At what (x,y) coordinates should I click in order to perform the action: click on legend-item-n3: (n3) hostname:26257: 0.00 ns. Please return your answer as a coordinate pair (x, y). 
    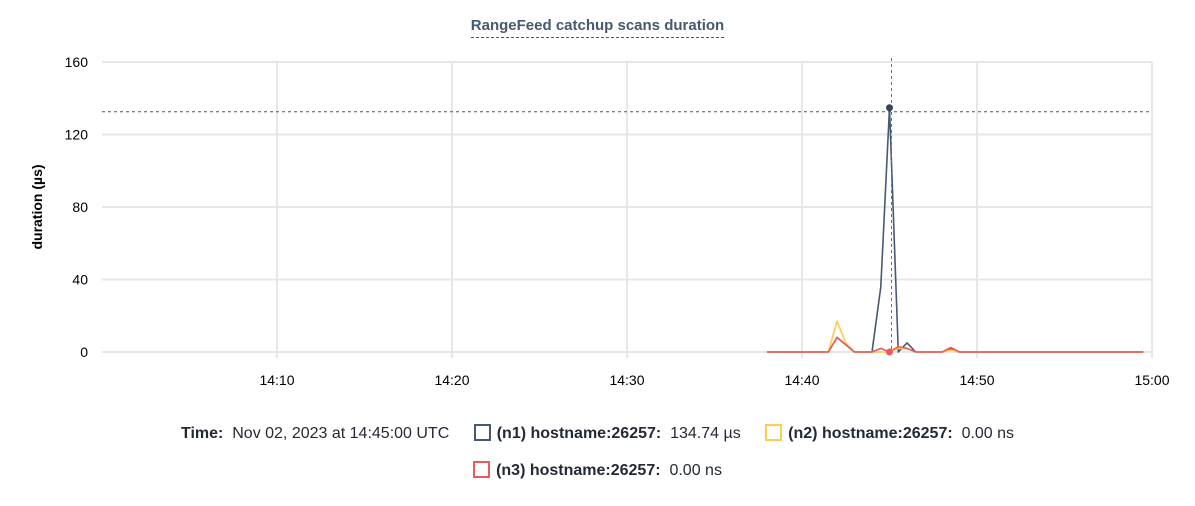
    Looking at the image, I should click on (597, 470).